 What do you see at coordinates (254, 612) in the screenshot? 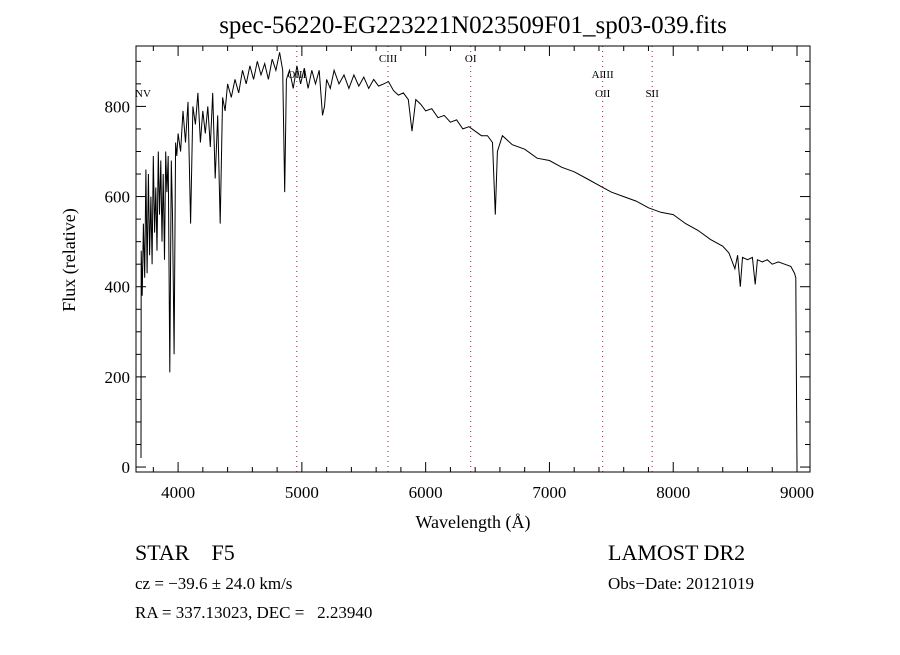
I see `coordinates-label: RA = 337.13023, DEC = 2.23940` at bounding box center [254, 612].